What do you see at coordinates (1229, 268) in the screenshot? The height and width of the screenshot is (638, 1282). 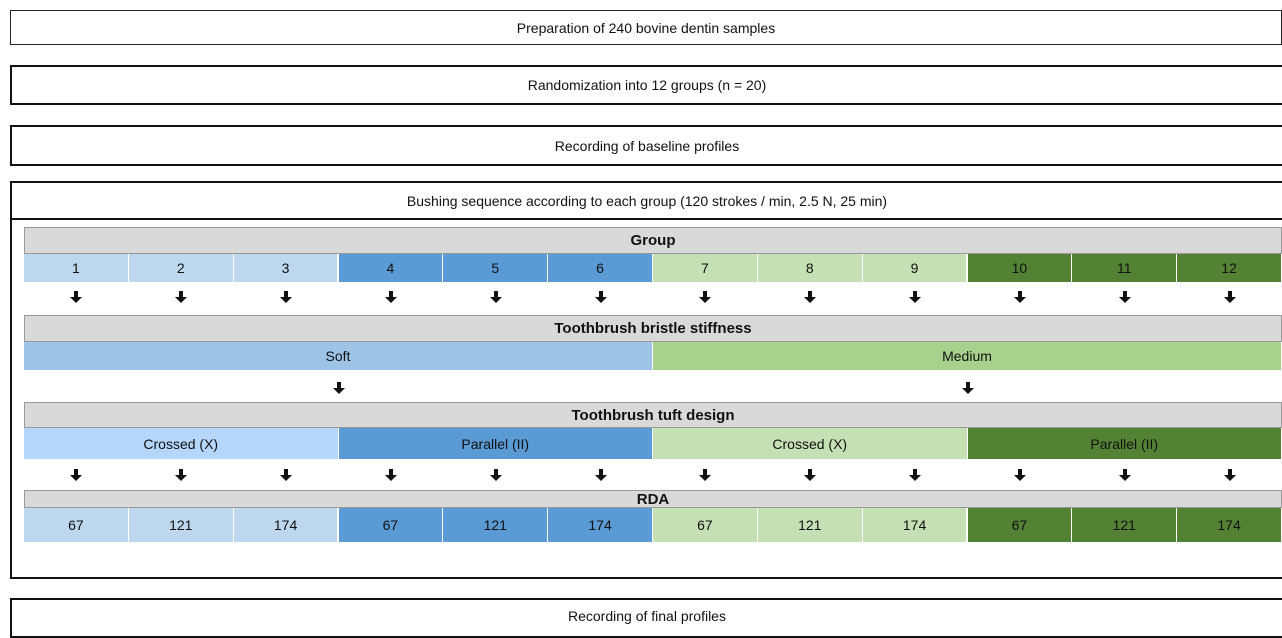 I see `group-cell: 12` at bounding box center [1229, 268].